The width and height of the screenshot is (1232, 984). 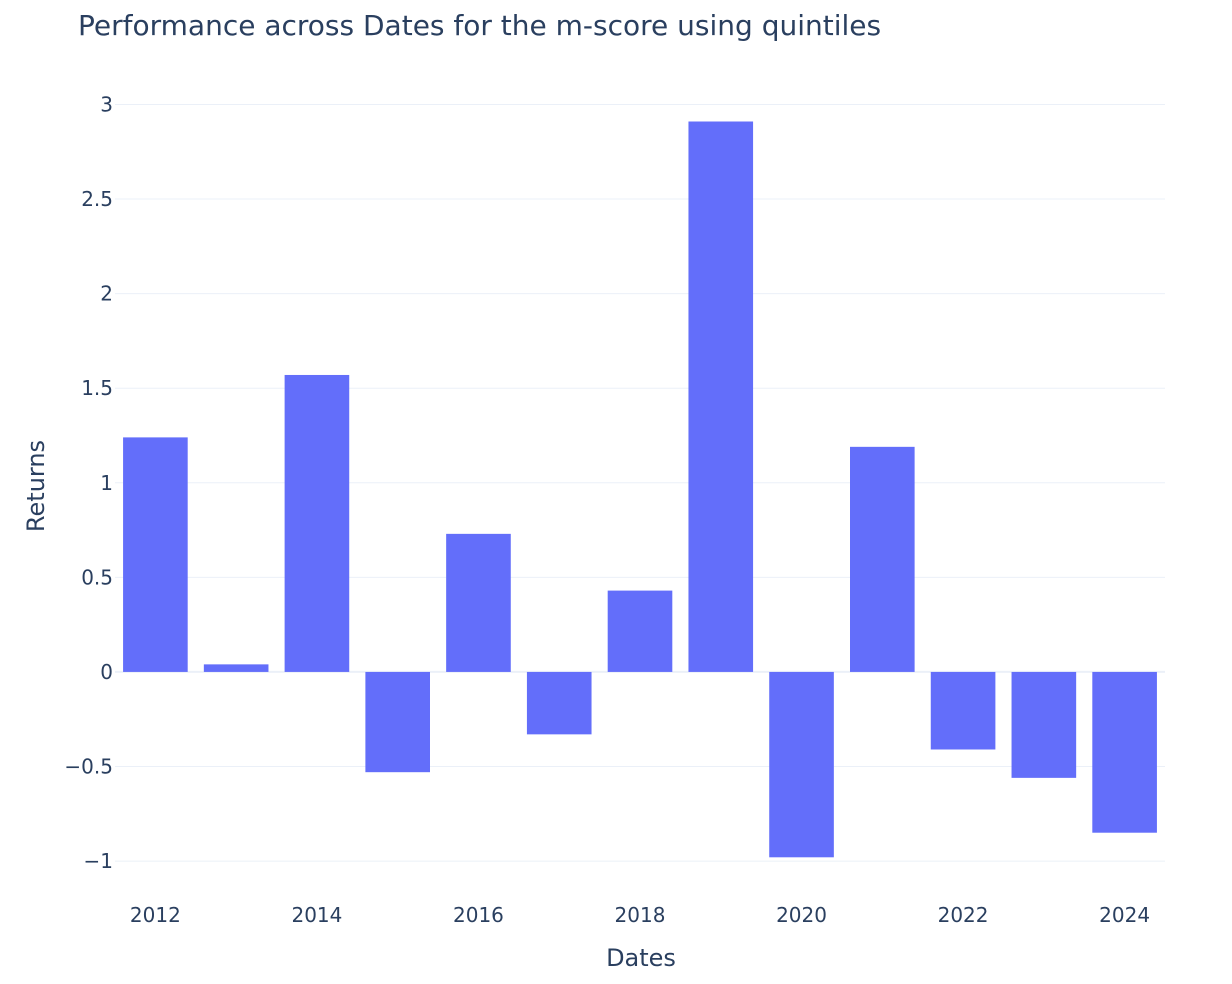 I want to click on y-tick-label: 1, so click(x=106, y=483).